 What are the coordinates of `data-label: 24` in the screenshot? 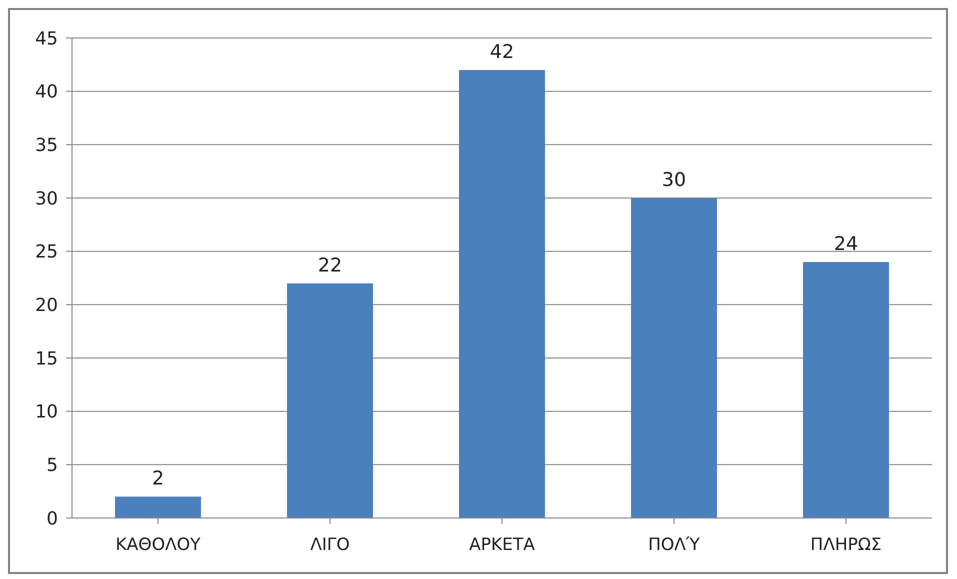 It's located at (846, 244).